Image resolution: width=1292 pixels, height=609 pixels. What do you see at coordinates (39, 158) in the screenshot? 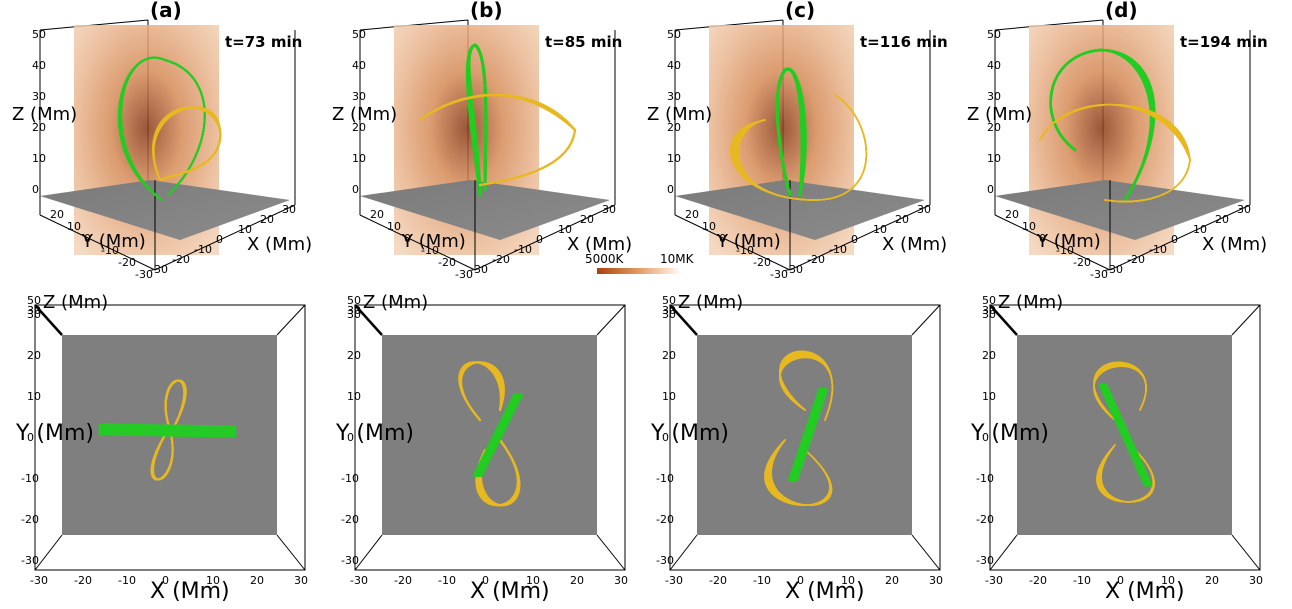
I see `z-tick-label: 10` at bounding box center [39, 158].